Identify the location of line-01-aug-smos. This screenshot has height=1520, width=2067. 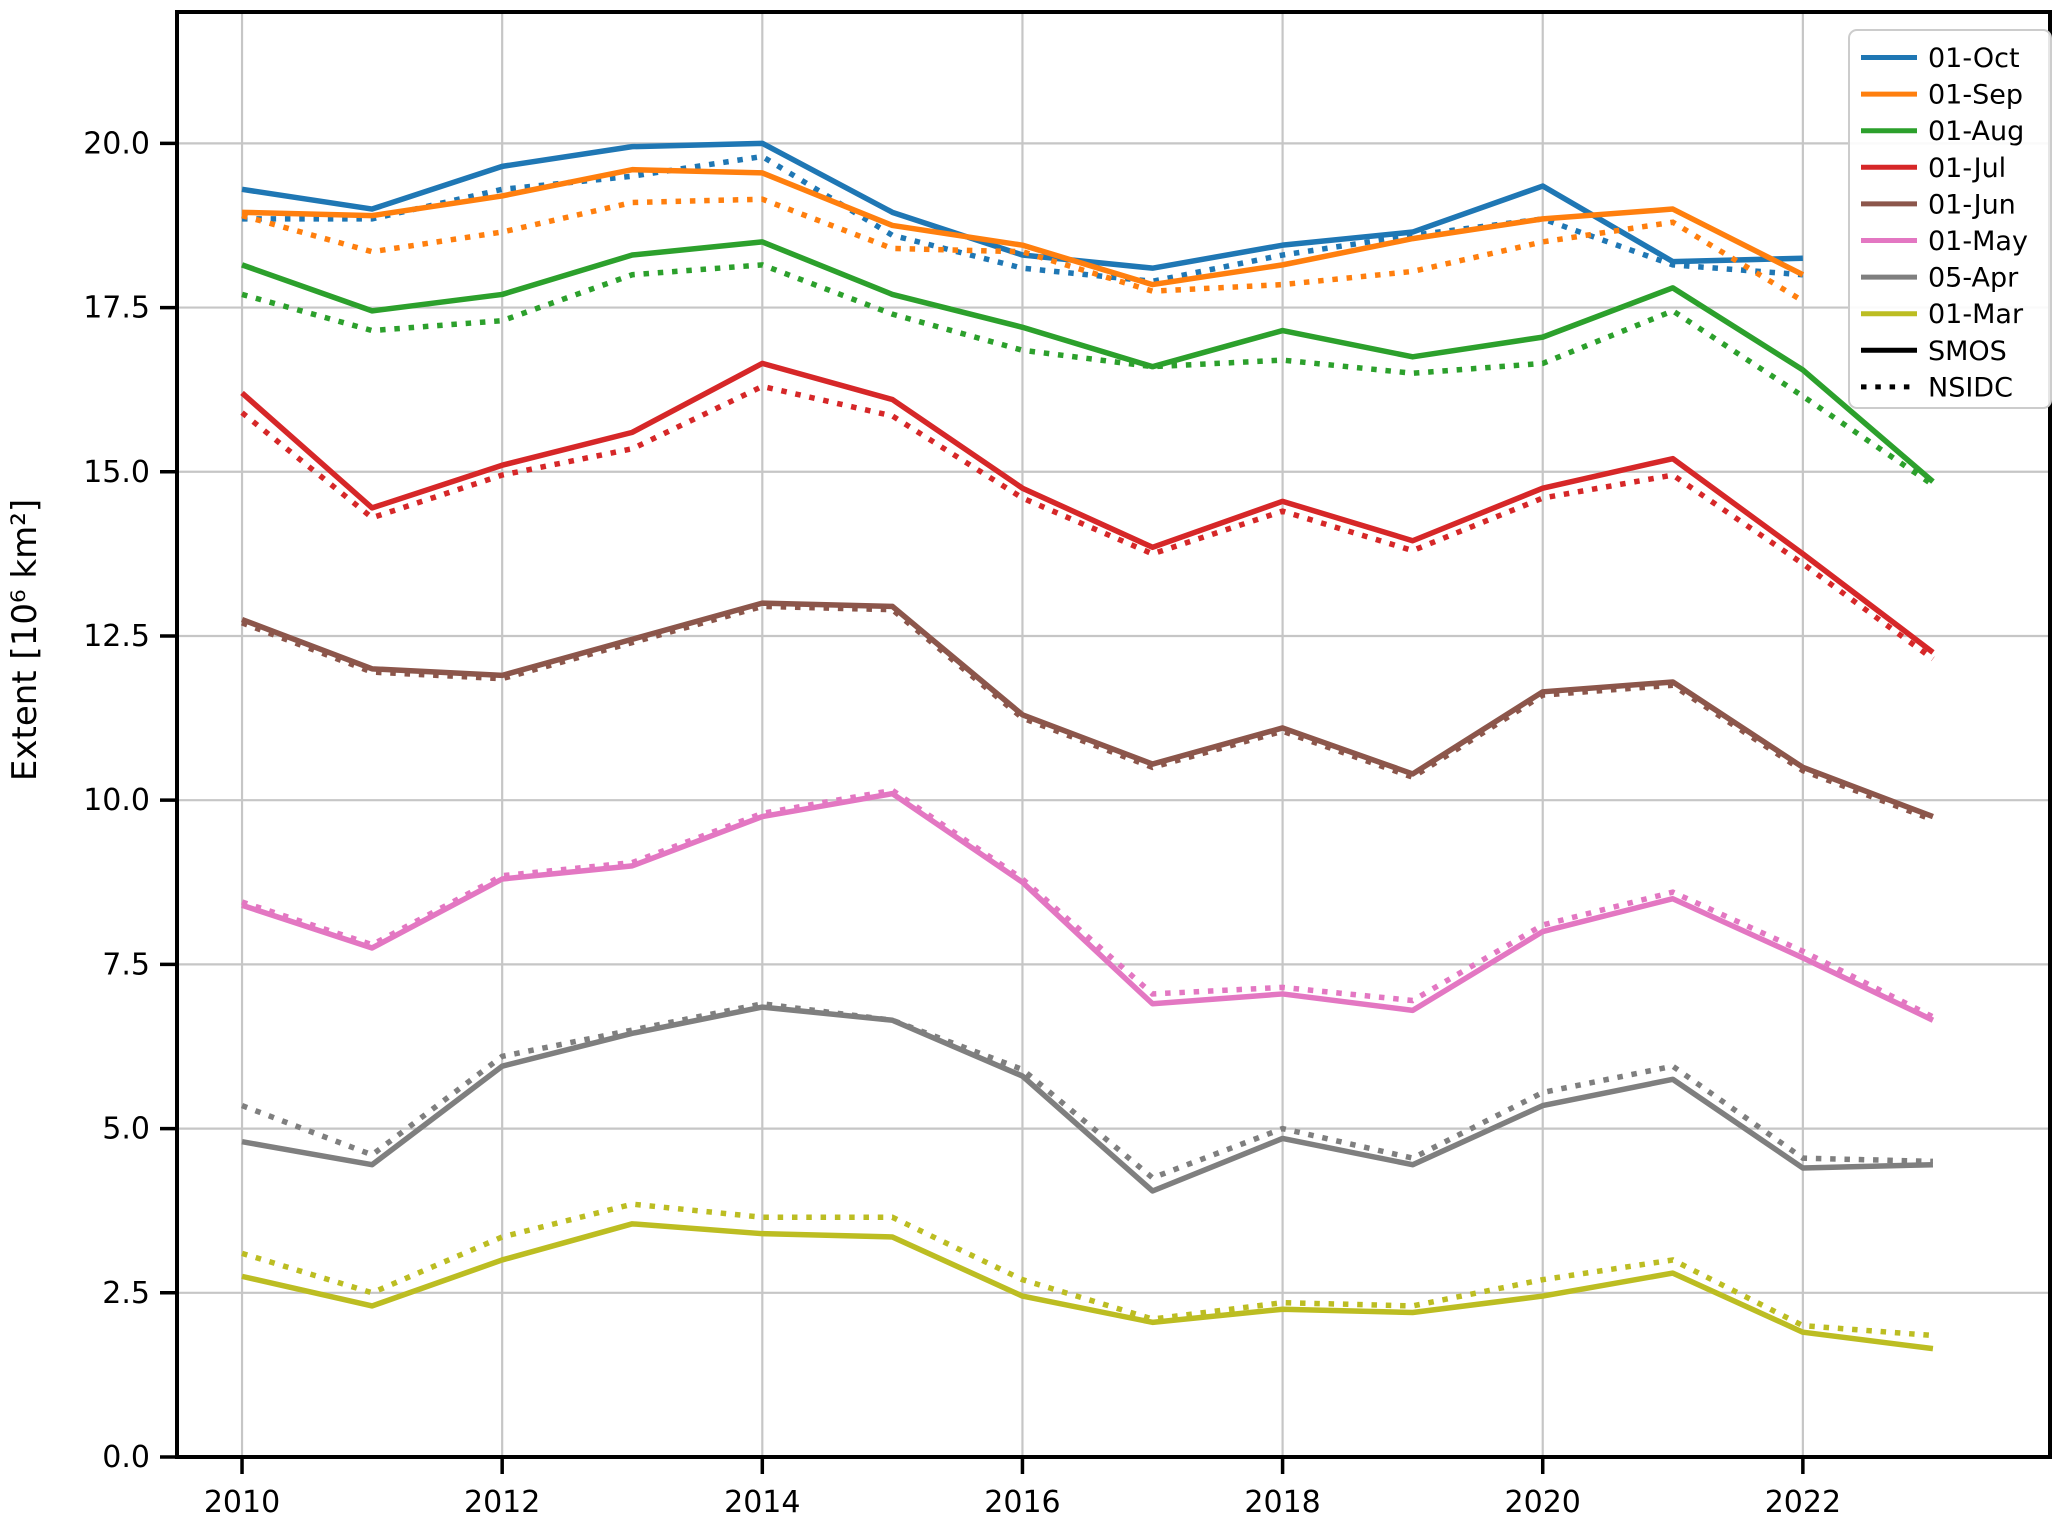
(1088, 361).